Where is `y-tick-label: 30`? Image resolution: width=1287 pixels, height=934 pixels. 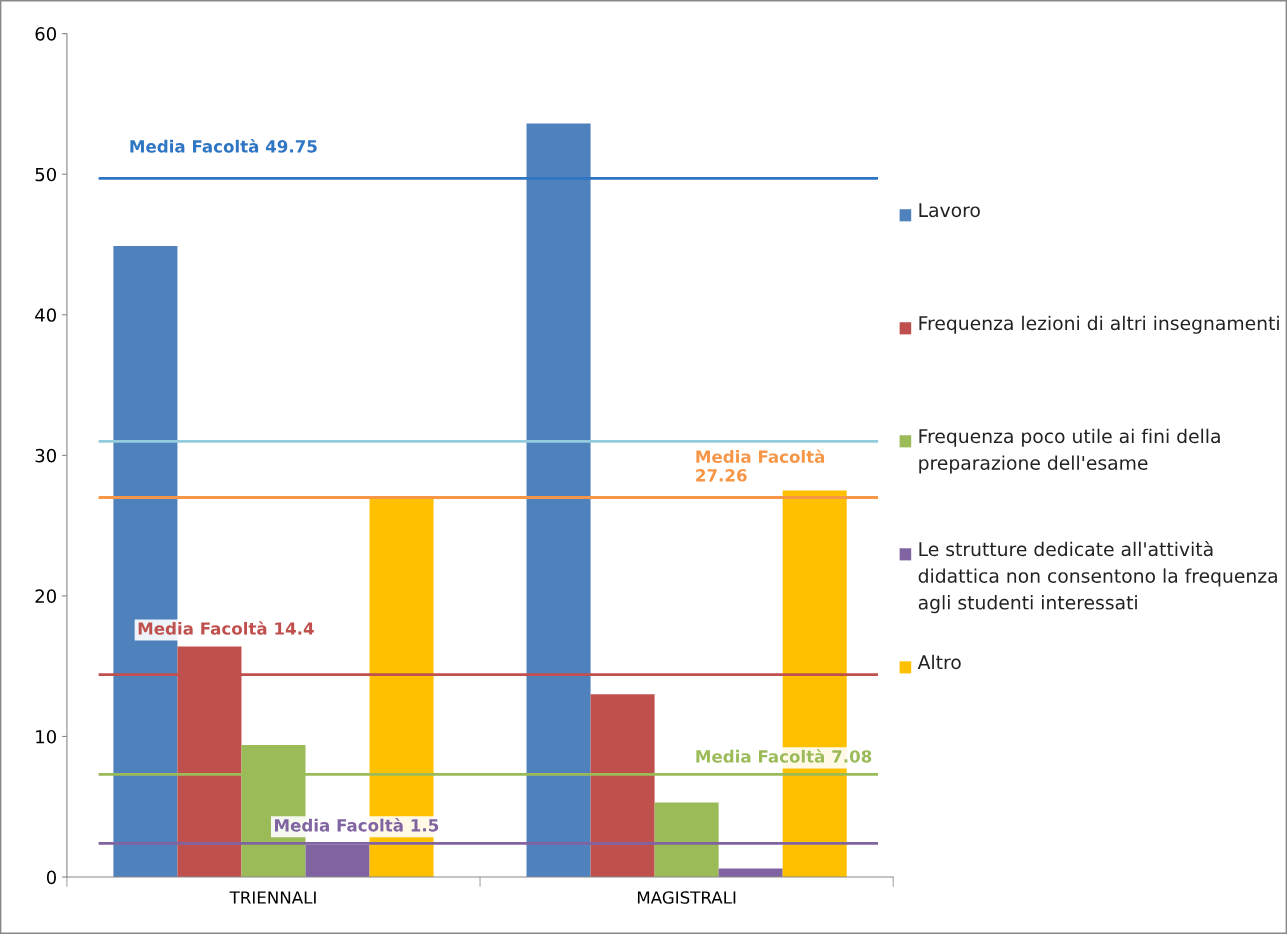 y-tick-label: 30 is located at coordinates (45, 455).